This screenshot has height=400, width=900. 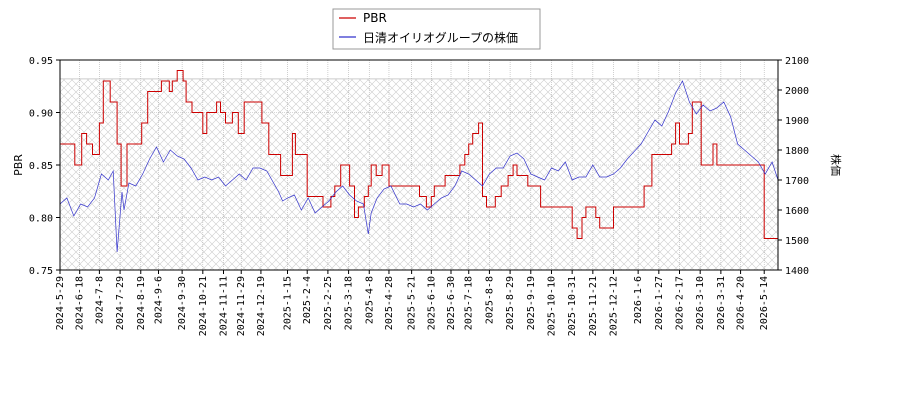 I want to click on x-tick-label: 2025-7-18, so click(x=469, y=303).